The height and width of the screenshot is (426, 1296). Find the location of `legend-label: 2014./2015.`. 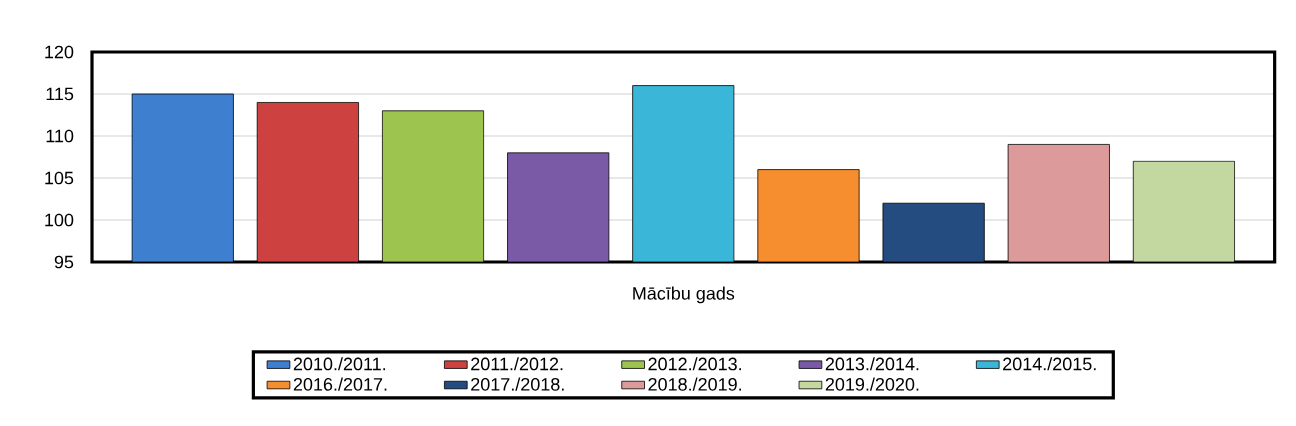

legend-label: 2014./2015. is located at coordinates (1049, 364).